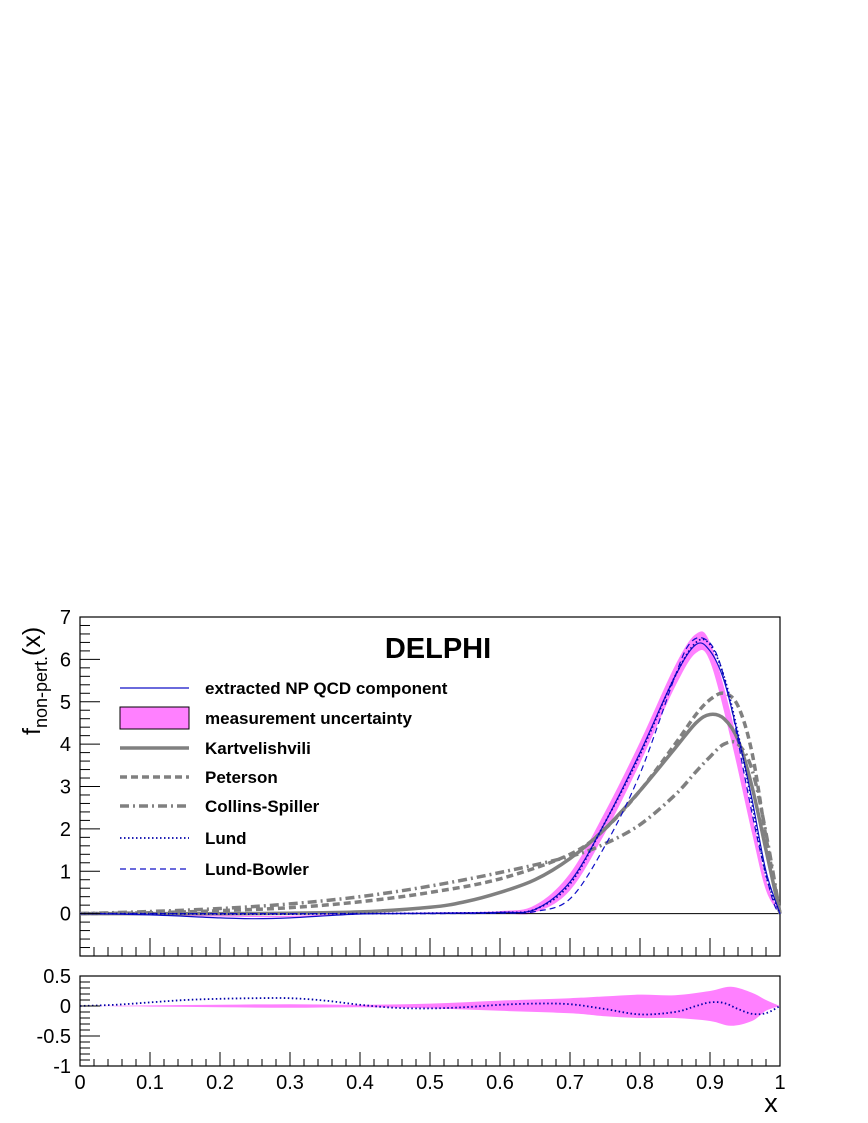  What do you see at coordinates (199, 777) in the screenshot?
I see `legend-entry: Peterson` at bounding box center [199, 777].